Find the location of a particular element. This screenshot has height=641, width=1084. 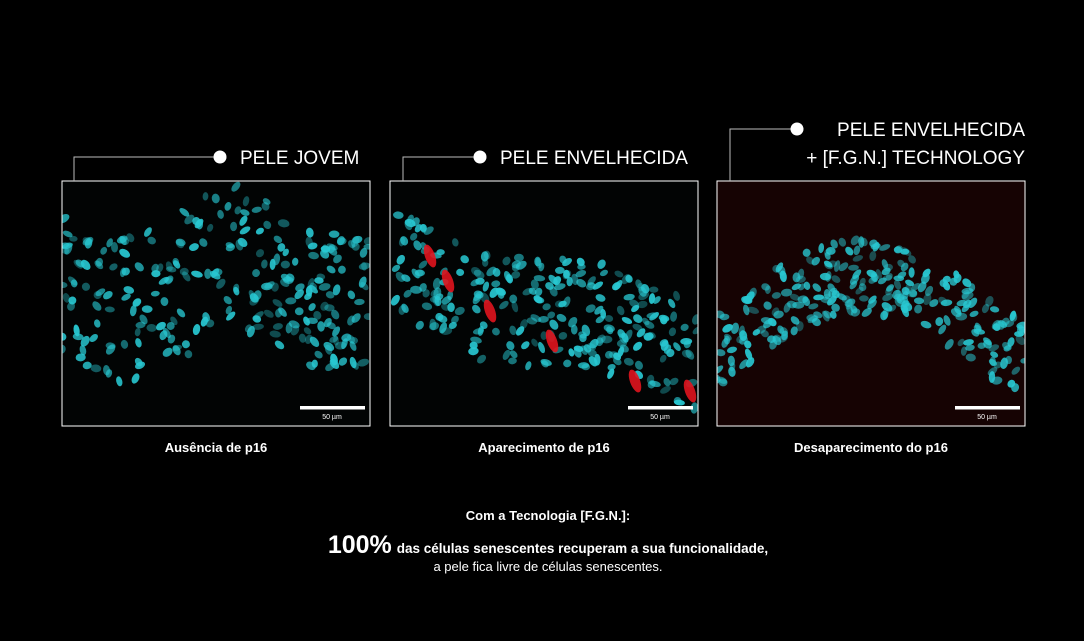

p16-cell is located at coordinates (552, 341).